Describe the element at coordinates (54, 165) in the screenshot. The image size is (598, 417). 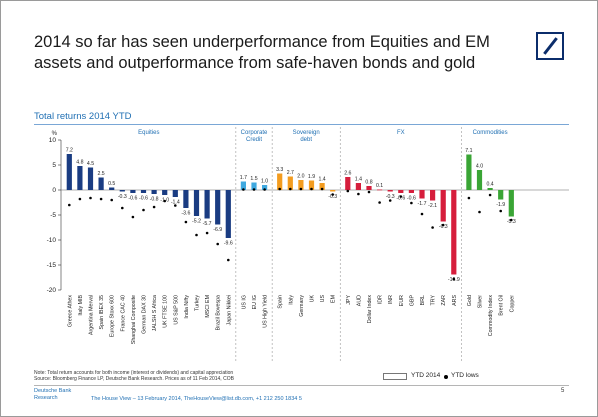
I see `y-tick-label: 5` at that location.